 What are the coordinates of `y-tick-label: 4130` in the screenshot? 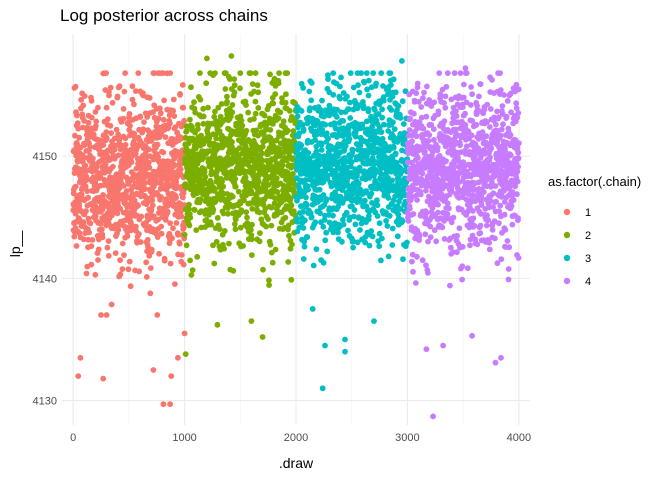 It's located at (45, 402).